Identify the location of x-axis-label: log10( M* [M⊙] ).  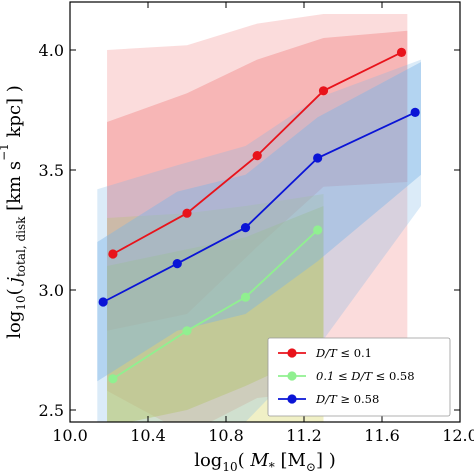
(265, 462).